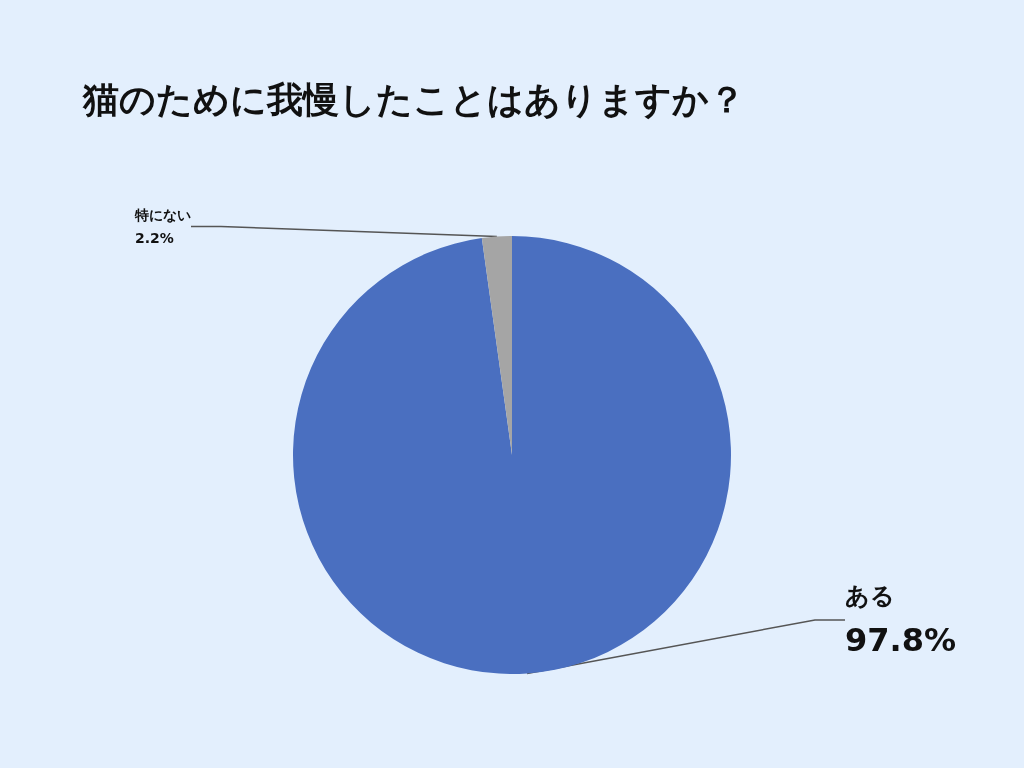 The image size is (1024, 768). What do you see at coordinates (154, 238) in the screenshot?
I see `data-label: 2.2%` at bounding box center [154, 238].